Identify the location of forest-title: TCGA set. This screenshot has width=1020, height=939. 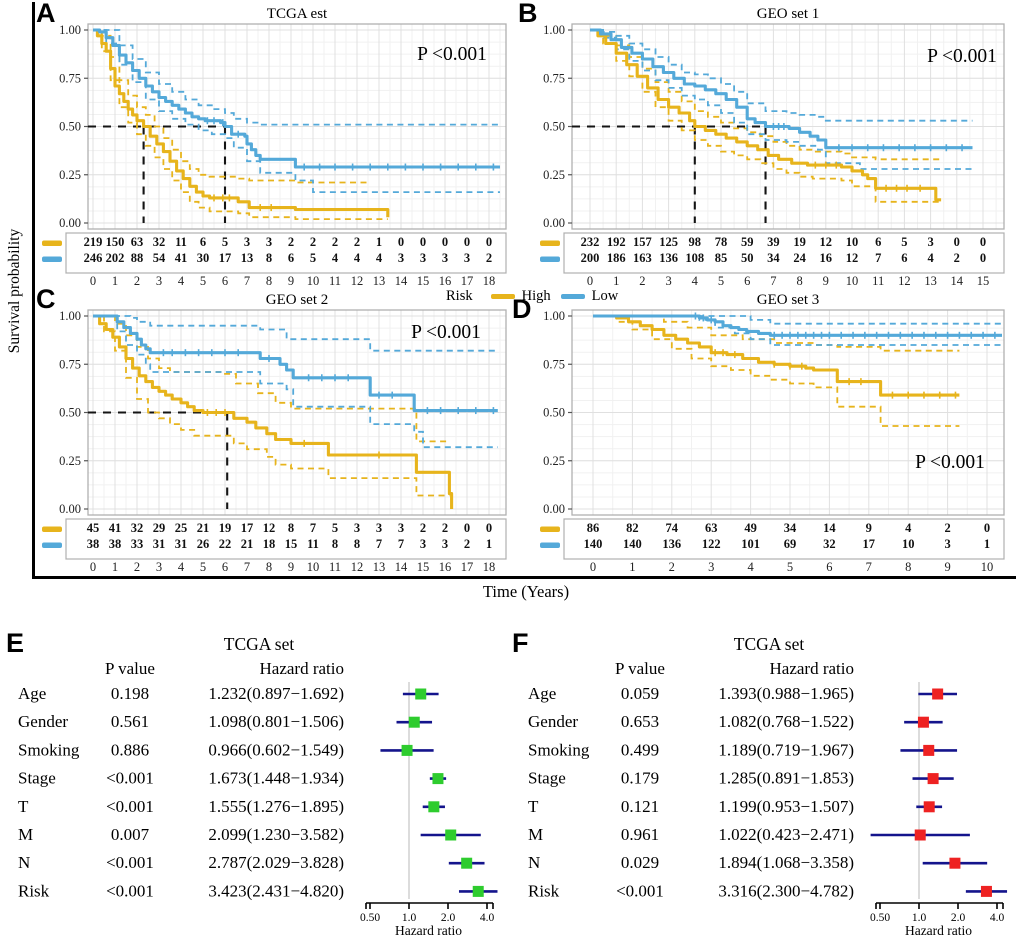
(769, 644).